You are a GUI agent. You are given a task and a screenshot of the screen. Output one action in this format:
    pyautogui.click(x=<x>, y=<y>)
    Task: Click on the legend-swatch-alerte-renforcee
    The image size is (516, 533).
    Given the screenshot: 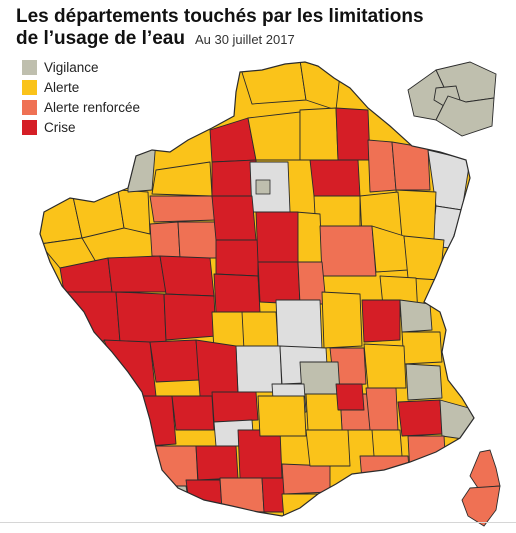 What is the action you would take?
    pyautogui.click(x=29, y=107)
    